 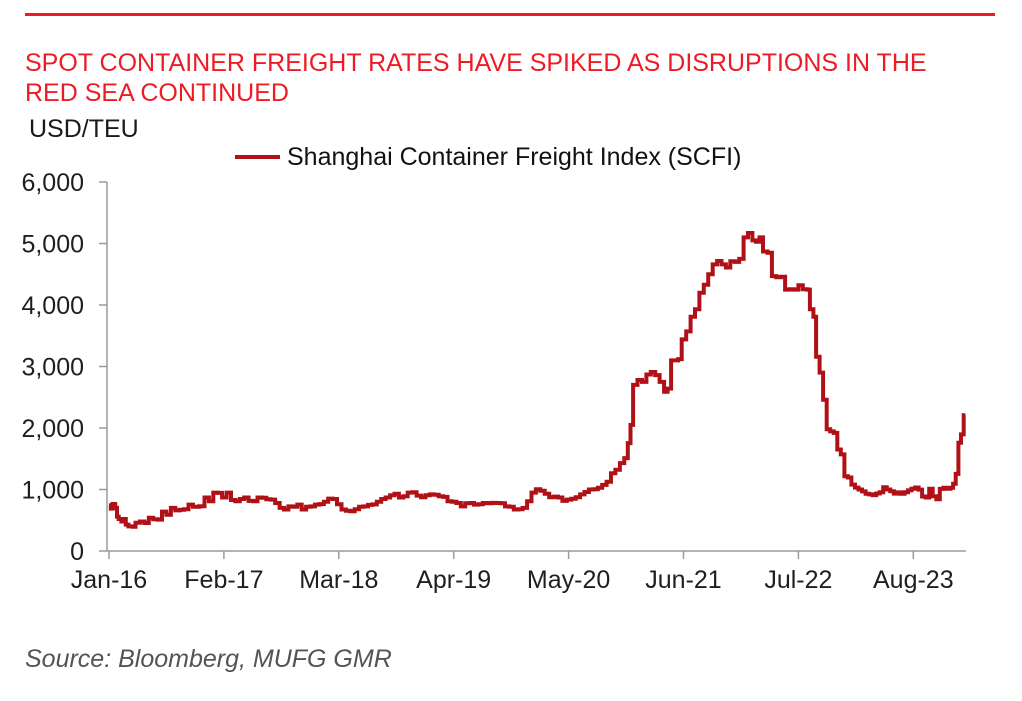 I want to click on source-note: Source: Bloomberg, MUFG GMR, so click(x=208, y=659).